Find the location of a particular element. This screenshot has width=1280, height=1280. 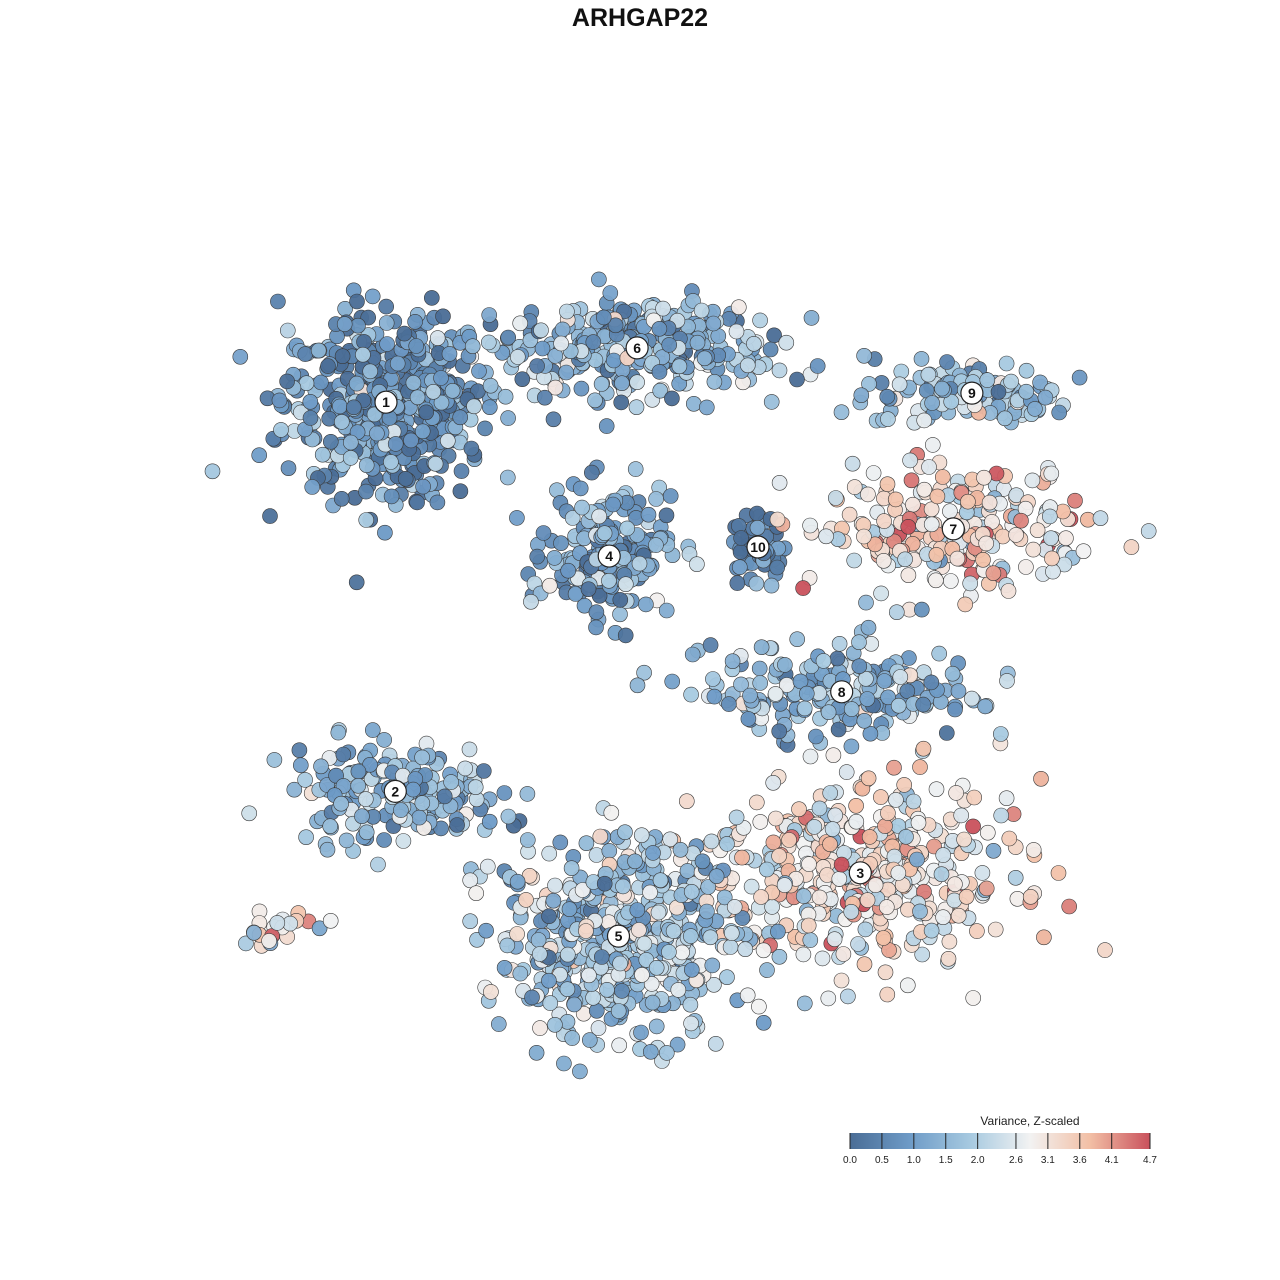

colorbar-tick-label: 0.0 is located at coordinates (850, 1160).